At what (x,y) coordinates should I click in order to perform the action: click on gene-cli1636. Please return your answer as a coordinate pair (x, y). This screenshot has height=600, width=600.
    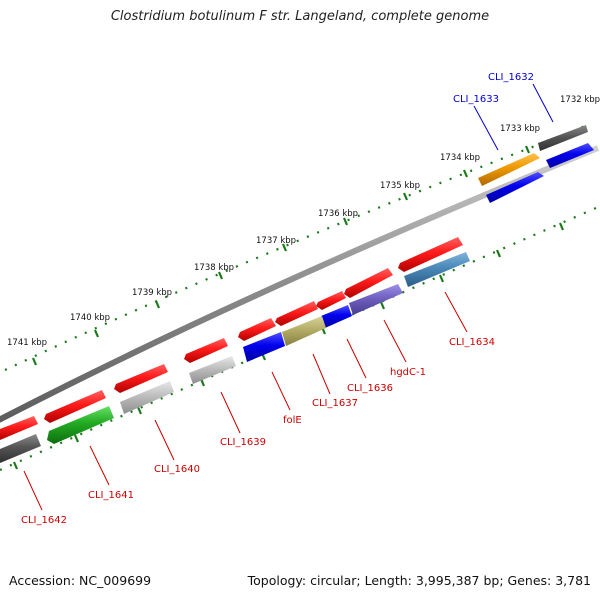
    Looking at the image, I should click on (336, 316).